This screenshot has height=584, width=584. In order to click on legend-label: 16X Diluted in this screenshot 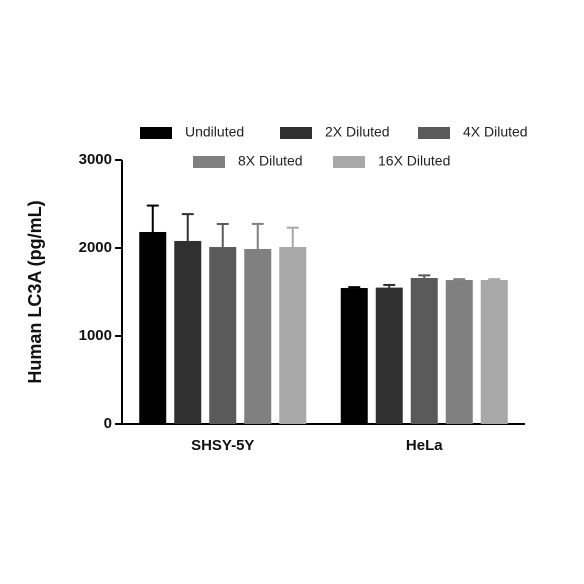, I will do `click(414, 161)`.